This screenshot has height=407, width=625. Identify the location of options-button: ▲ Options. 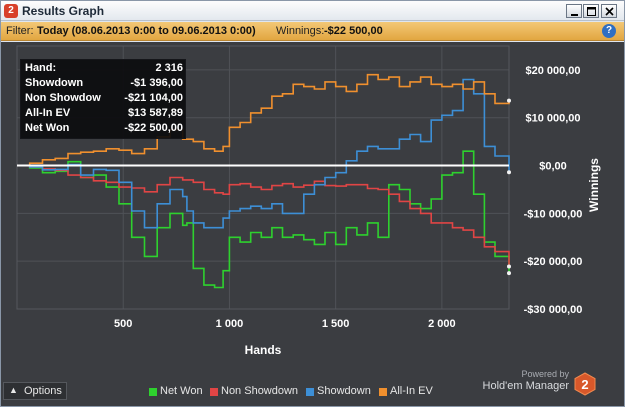
(35, 391).